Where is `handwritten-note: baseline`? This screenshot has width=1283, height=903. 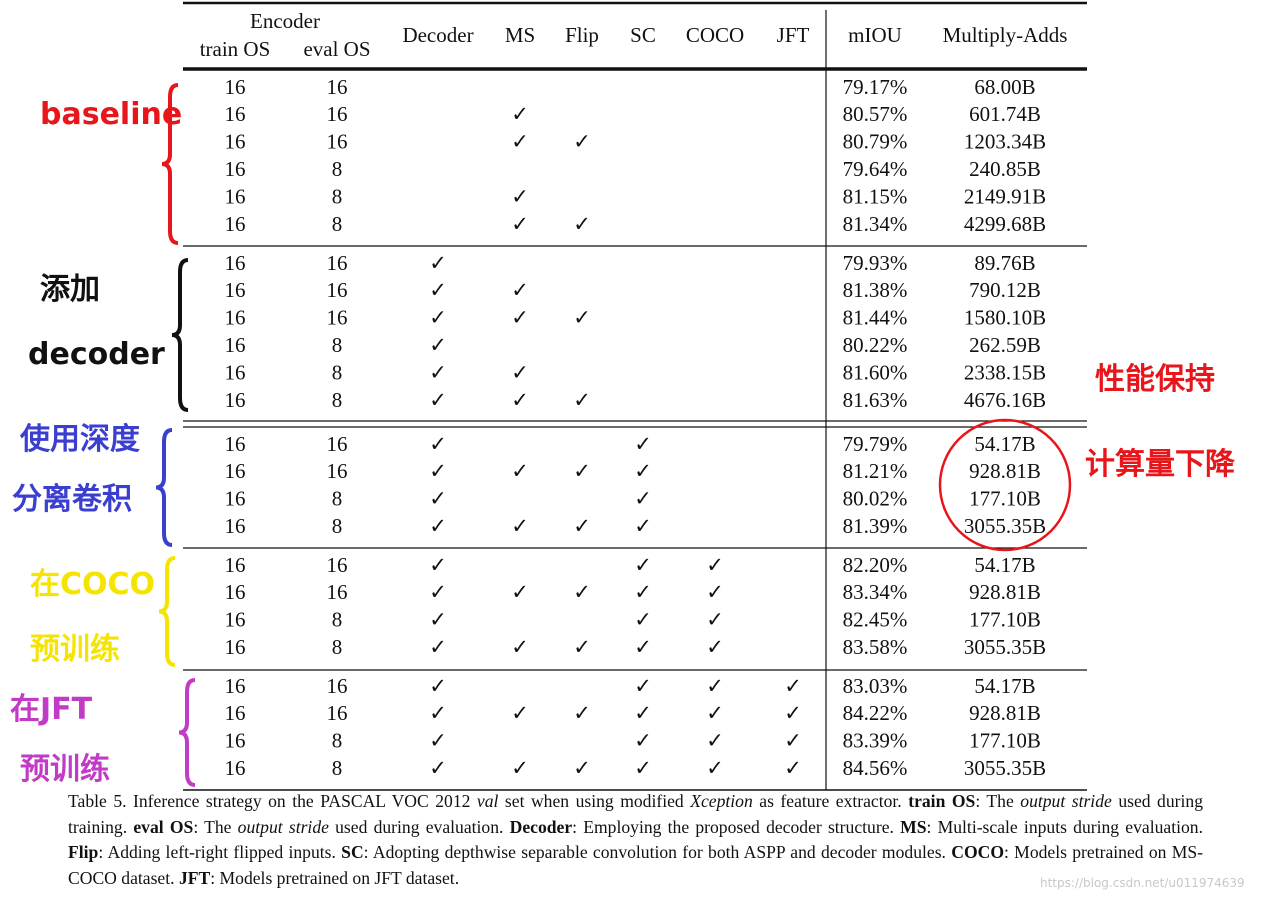 handwritten-note: baseline is located at coordinates (111, 114).